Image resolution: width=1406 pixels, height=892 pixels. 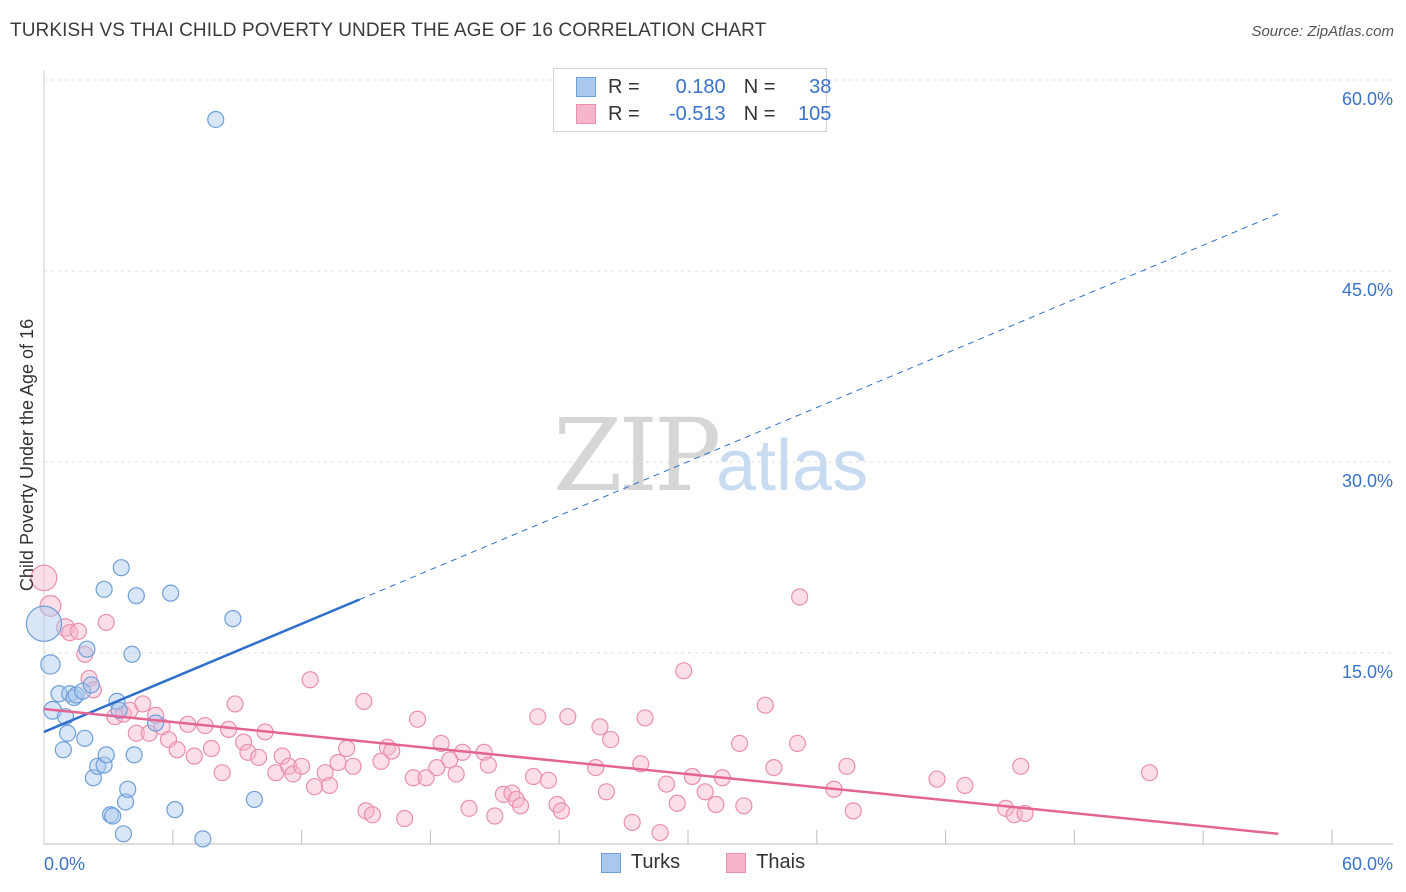 I want to click on x-tick-label-min: 0.0%, so click(x=64, y=864).